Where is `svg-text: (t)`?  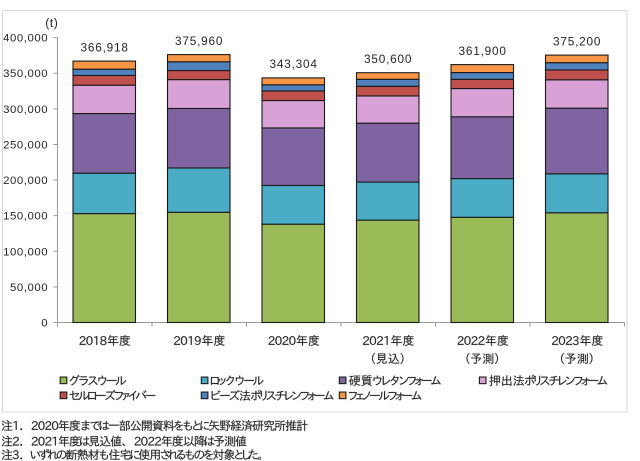
svg-text: (t) is located at coordinates (51, 23).